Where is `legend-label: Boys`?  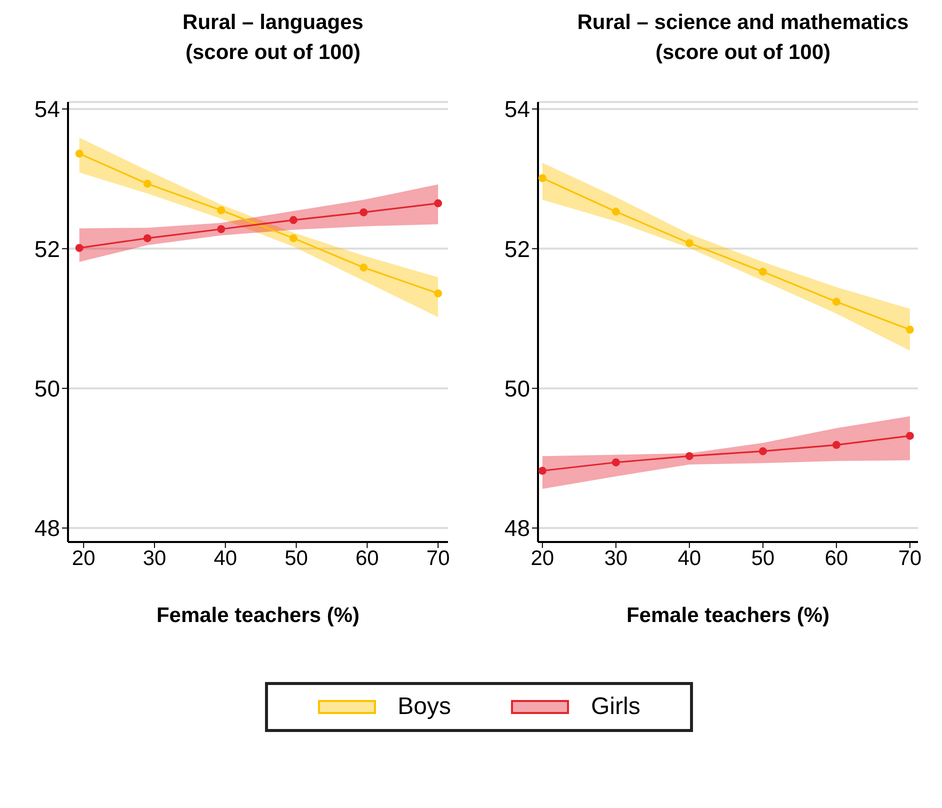 legend-label: Boys is located at coordinates (425, 707).